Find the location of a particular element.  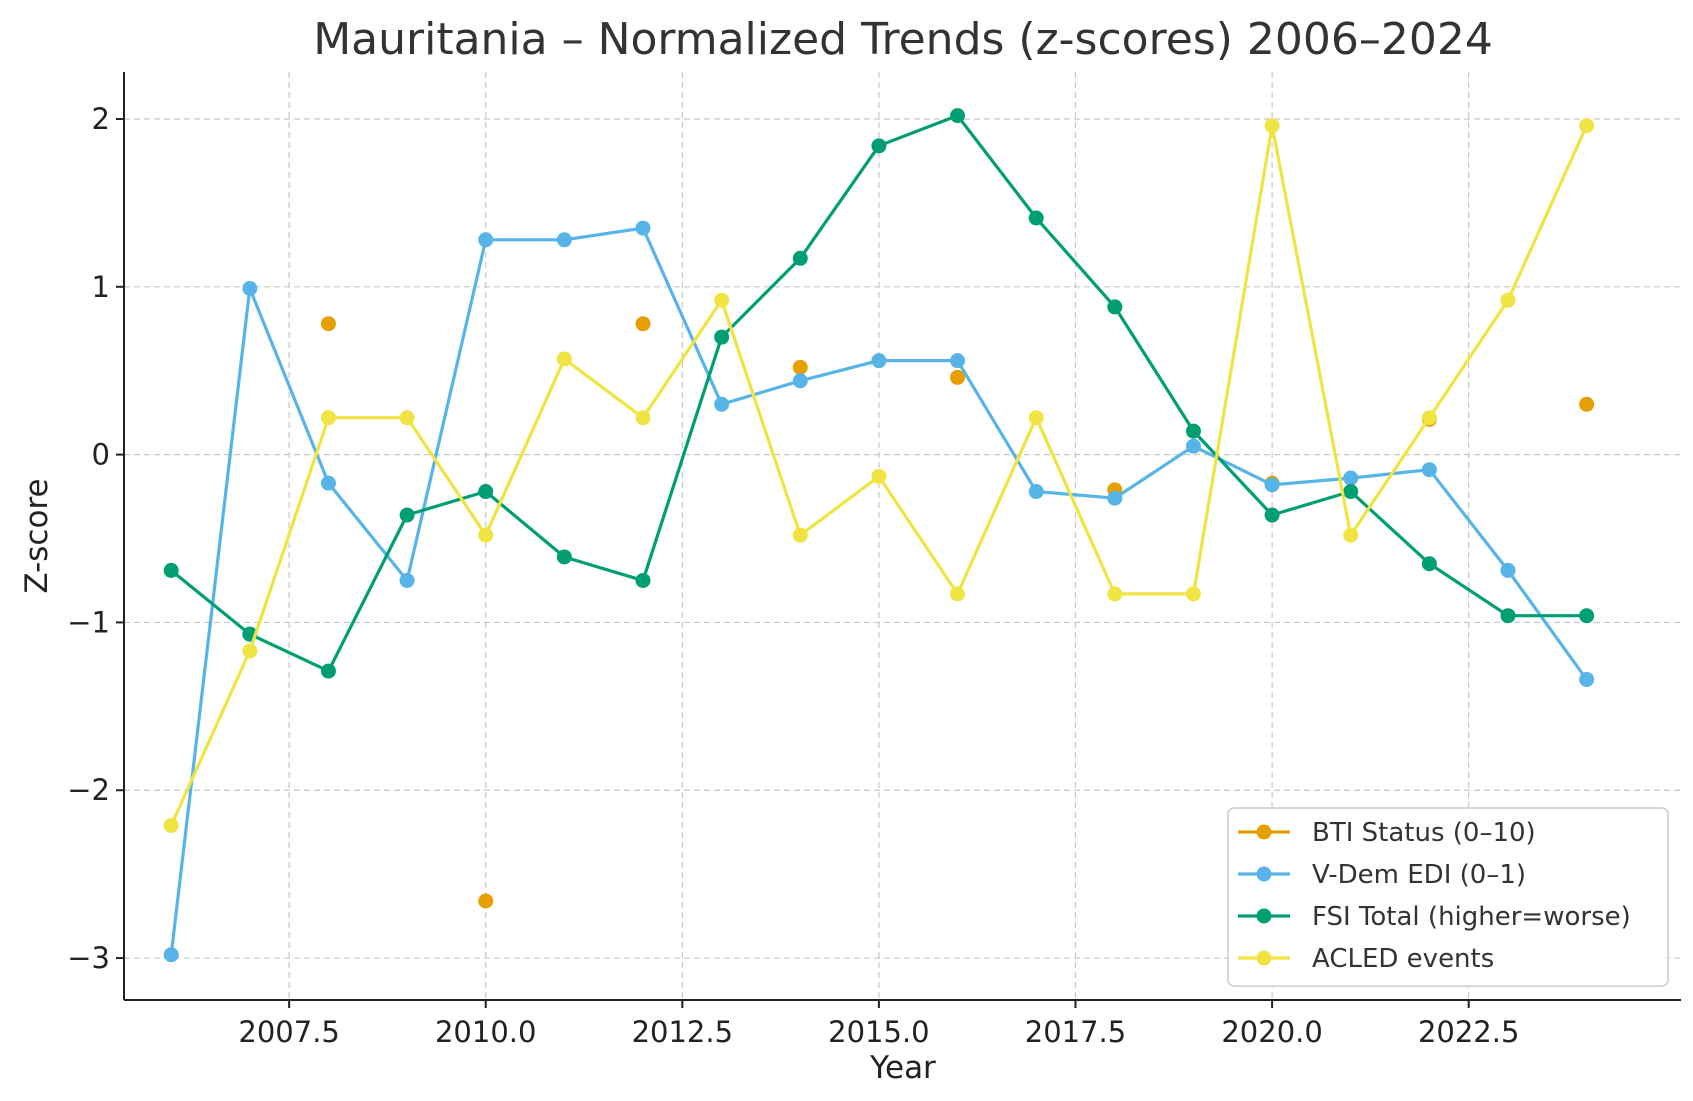

legend-label: V-Dem EDI (0–1) is located at coordinates (1419, 875).